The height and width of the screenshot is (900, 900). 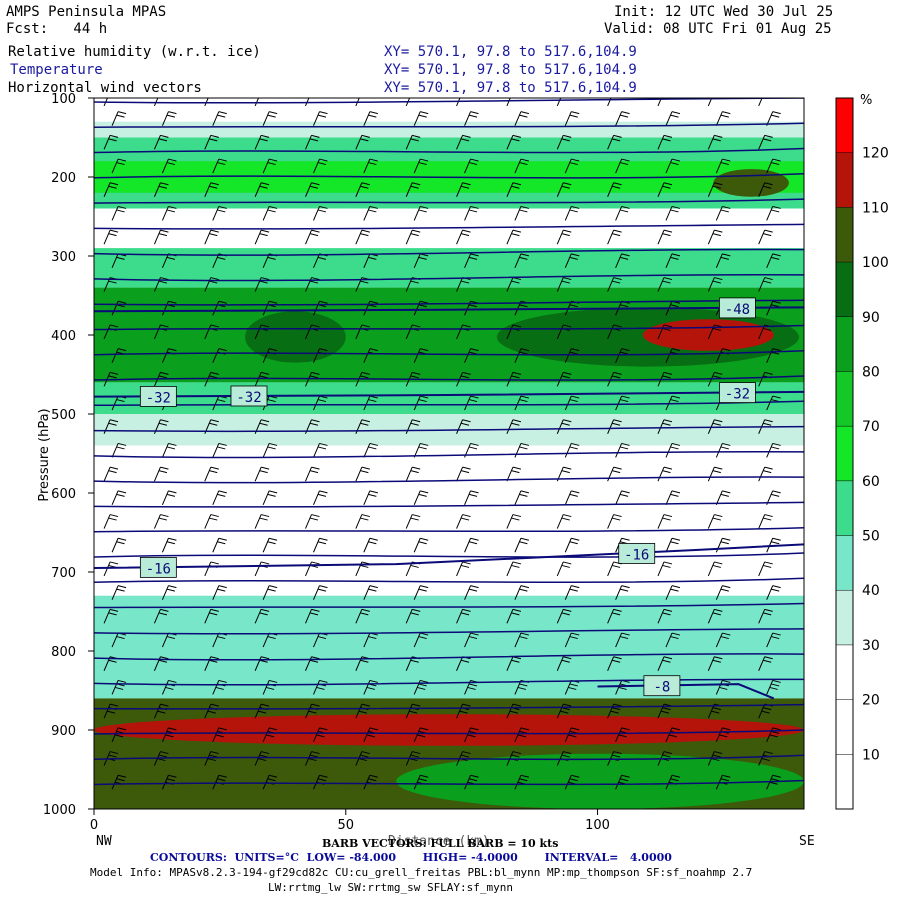 What do you see at coordinates (875, 154) in the screenshot?
I see `colorbar-label: 120` at bounding box center [875, 154].